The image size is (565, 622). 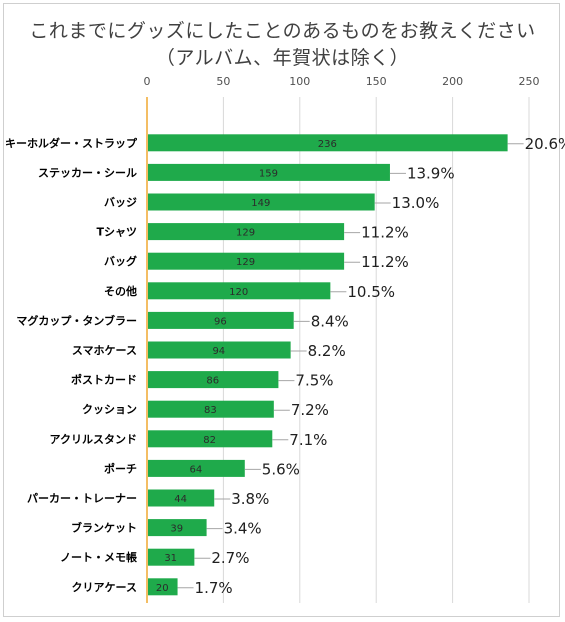 What do you see at coordinates (104, 380) in the screenshot?
I see `category-label: ポストカード` at bounding box center [104, 380].